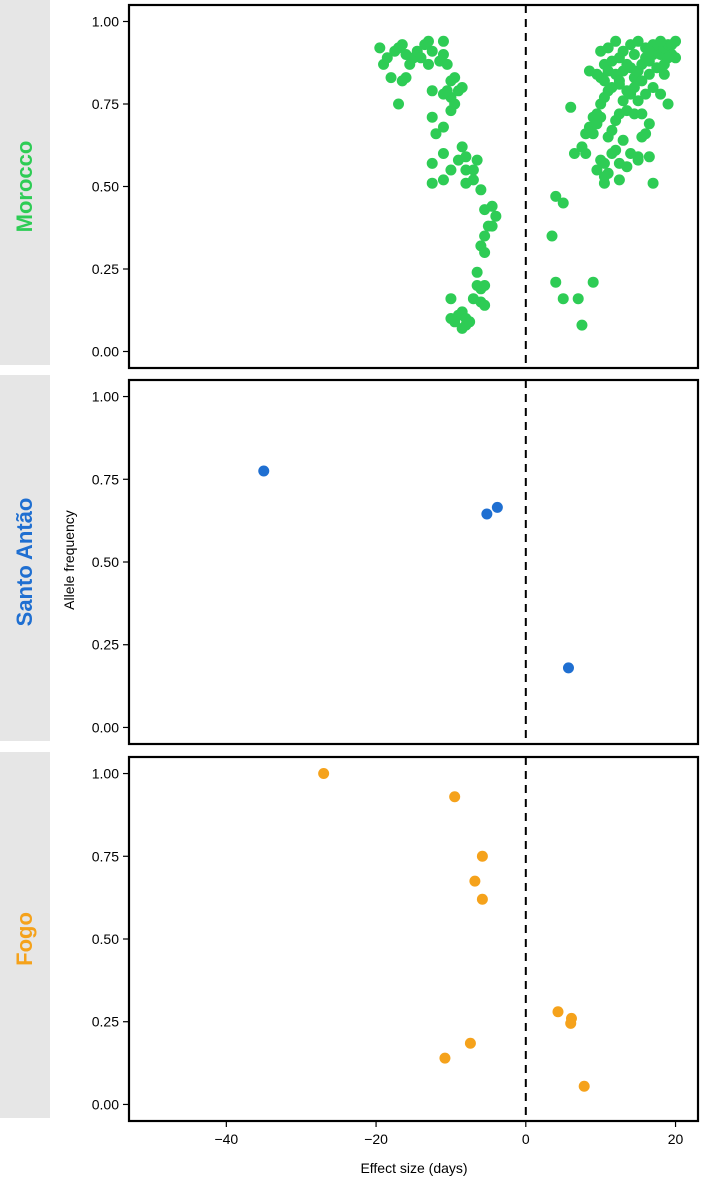 This screenshot has width=701, height=1178. I want to click on panel-label: Morocco, so click(24, 187).